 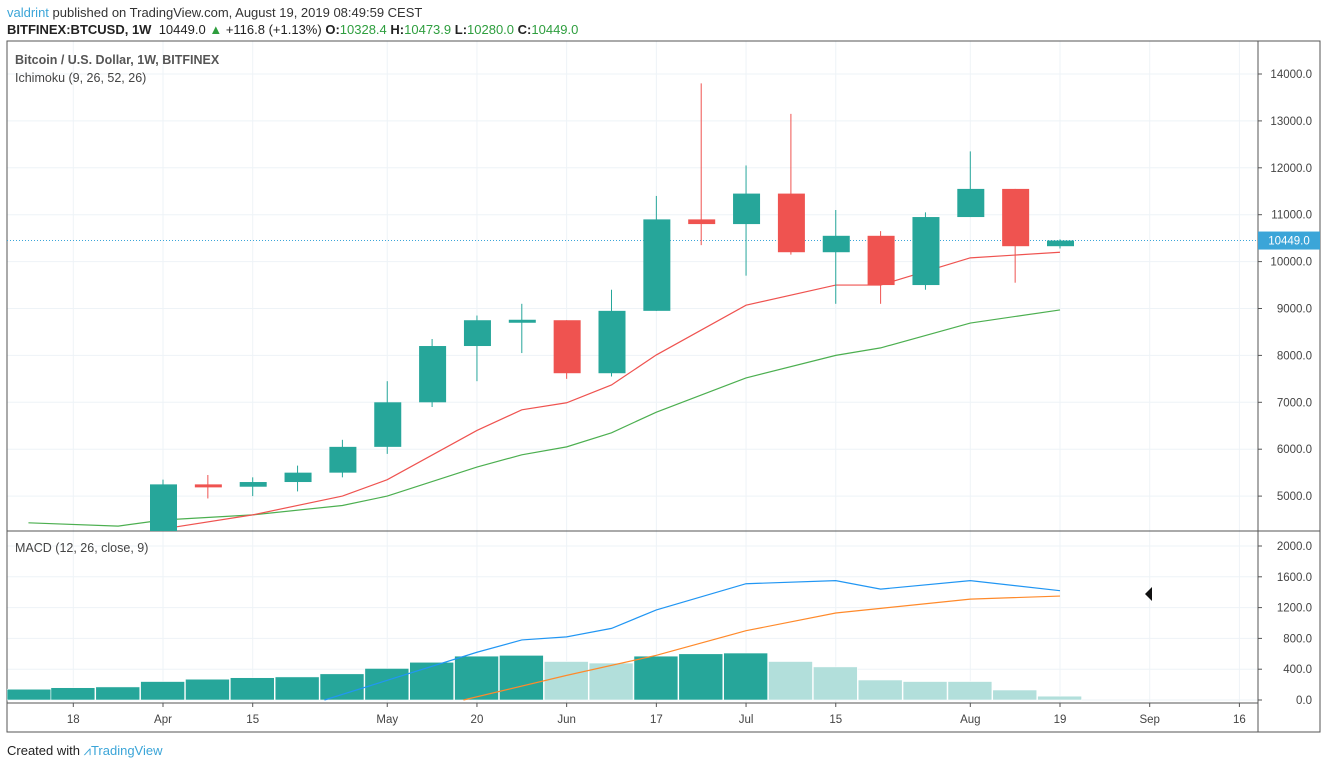 What do you see at coordinates (1291, 122) in the screenshot?
I see `price-tick-label: 13000.0` at bounding box center [1291, 122].